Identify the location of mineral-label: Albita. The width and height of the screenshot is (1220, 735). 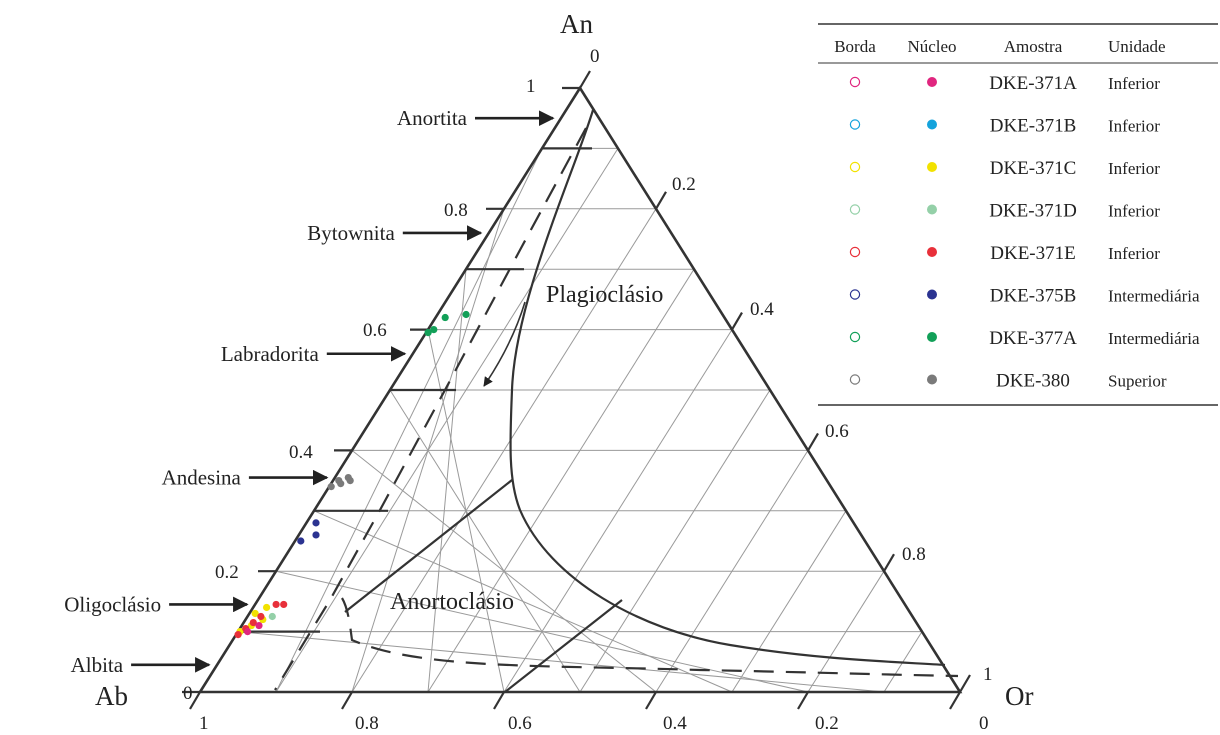
(97, 665).